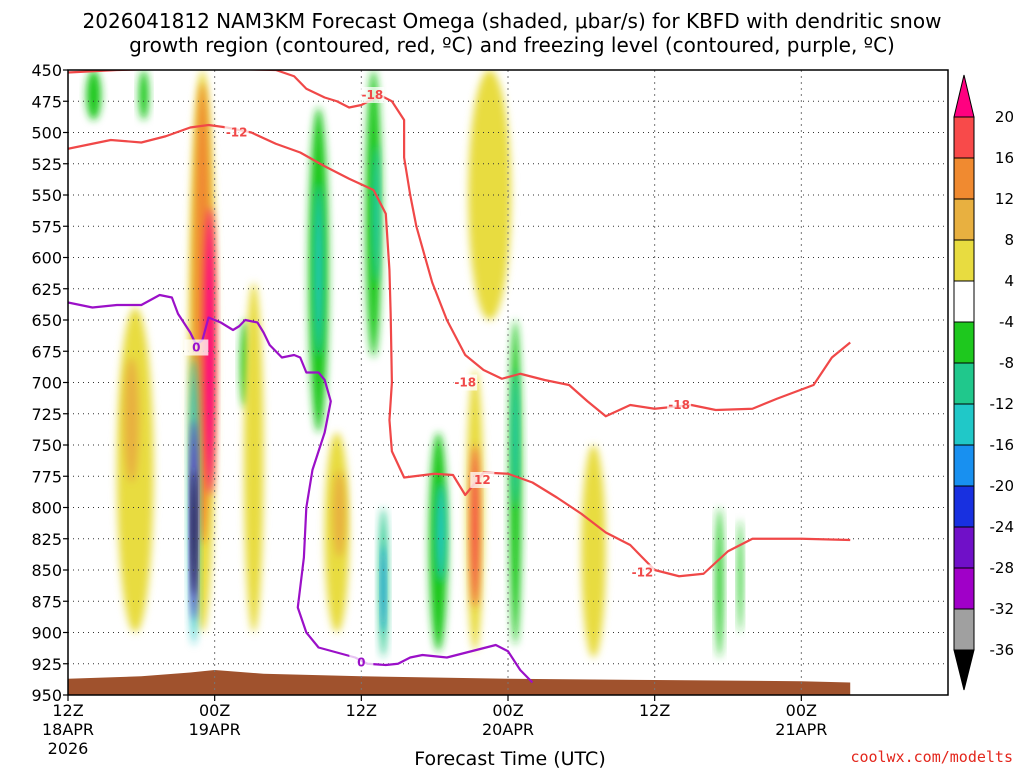 This screenshot has height=768, width=1024. What do you see at coordinates (46, 633) in the screenshot?
I see `y-tick-900: 900` at bounding box center [46, 633].